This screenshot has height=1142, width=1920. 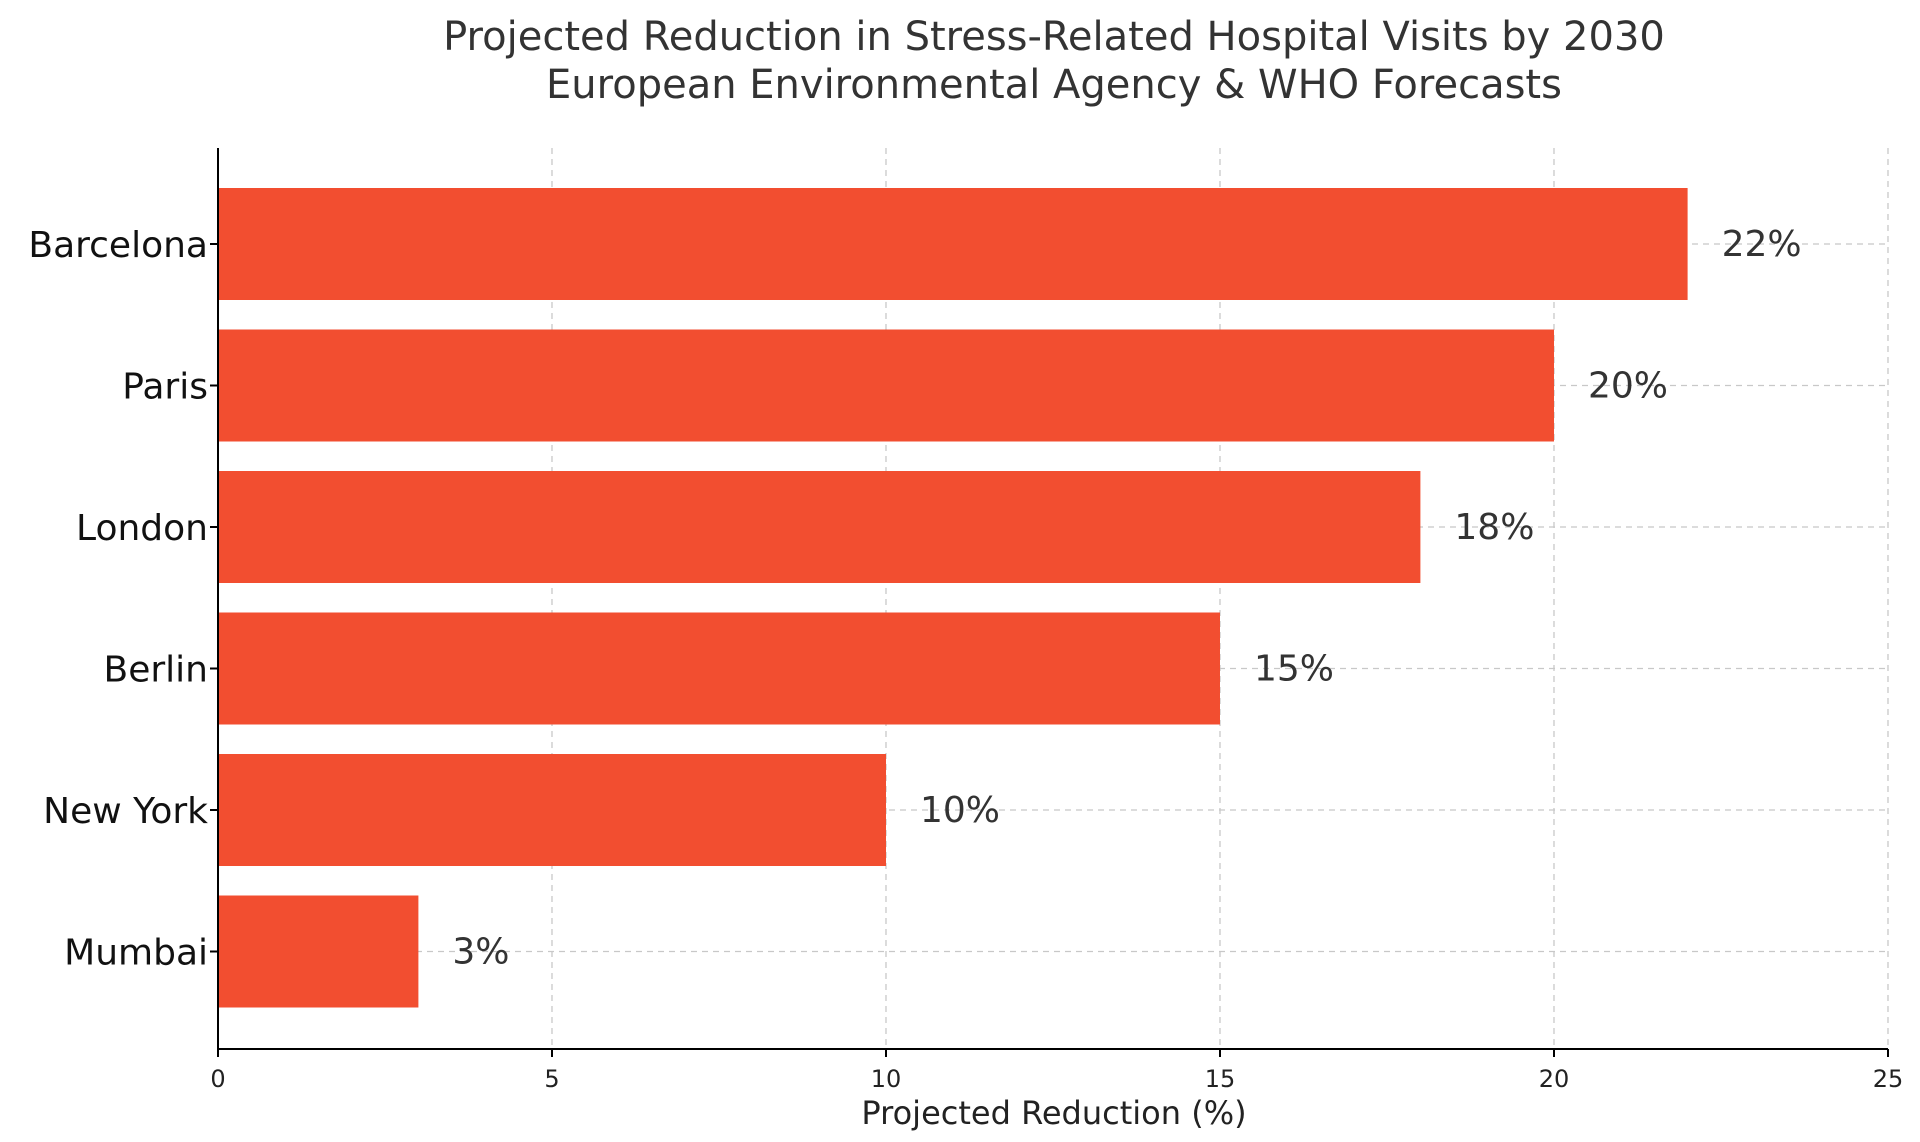 What do you see at coordinates (551, 1079) in the screenshot?
I see `x-tick-label: 5` at bounding box center [551, 1079].